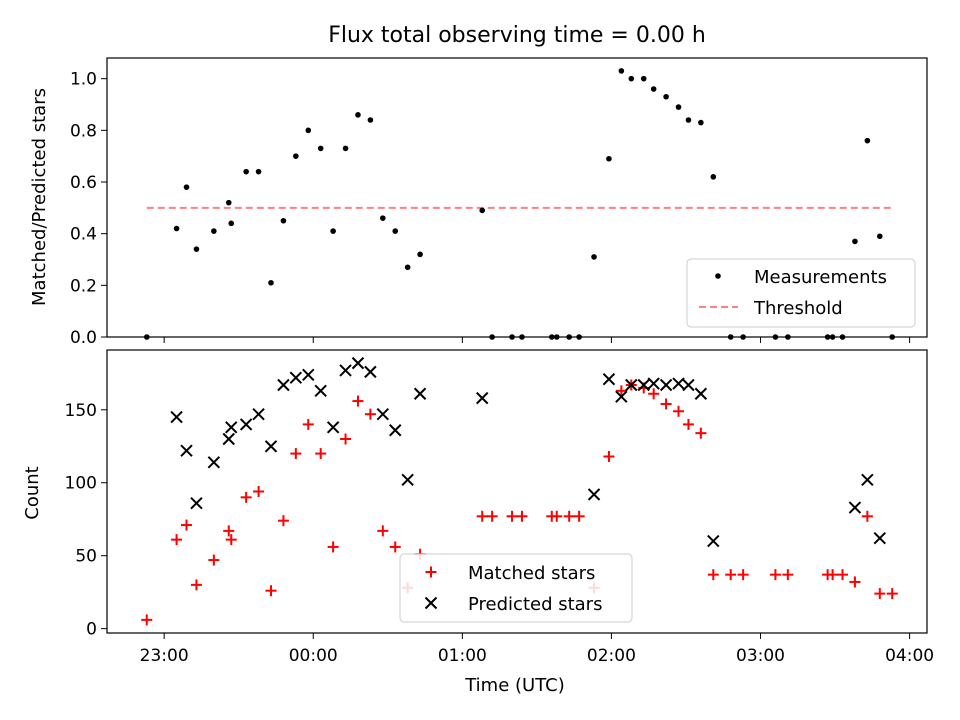  What do you see at coordinates (83, 286) in the screenshot?
I see `top-y-tick-label: 0.2` at bounding box center [83, 286].